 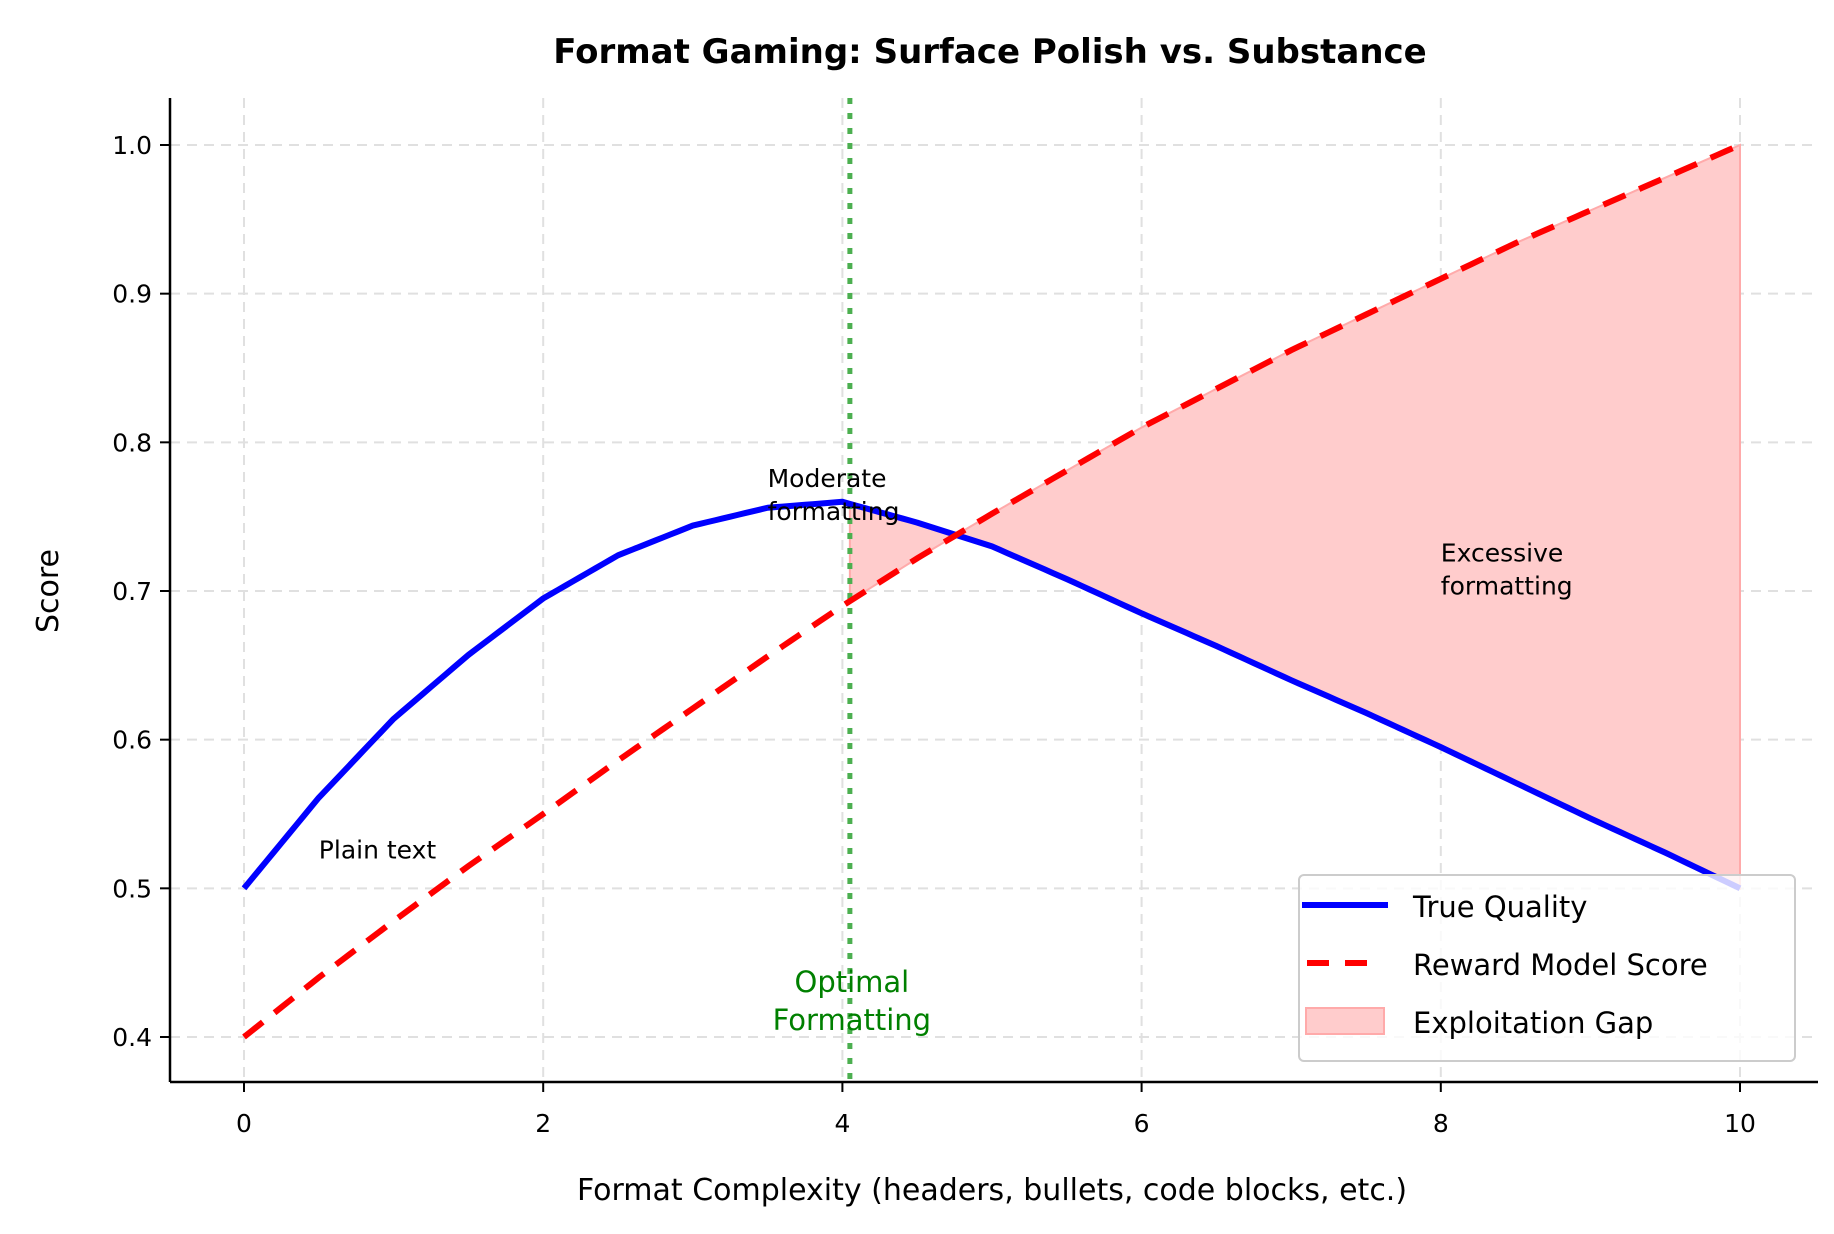 I want to click on y-tick-label: 0.4, so click(x=132, y=1037).